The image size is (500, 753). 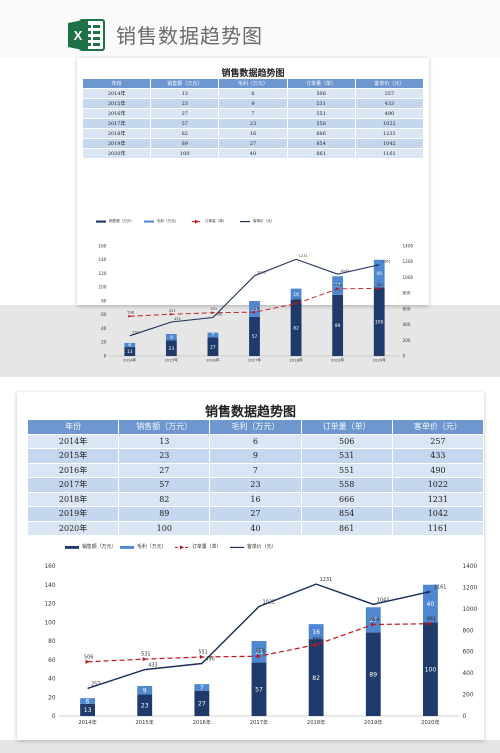 What do you see at coordinates (389, 84) in the screenshot?
I see `preview-column-header: 客单价（元）` at bounding box center [389, 84].